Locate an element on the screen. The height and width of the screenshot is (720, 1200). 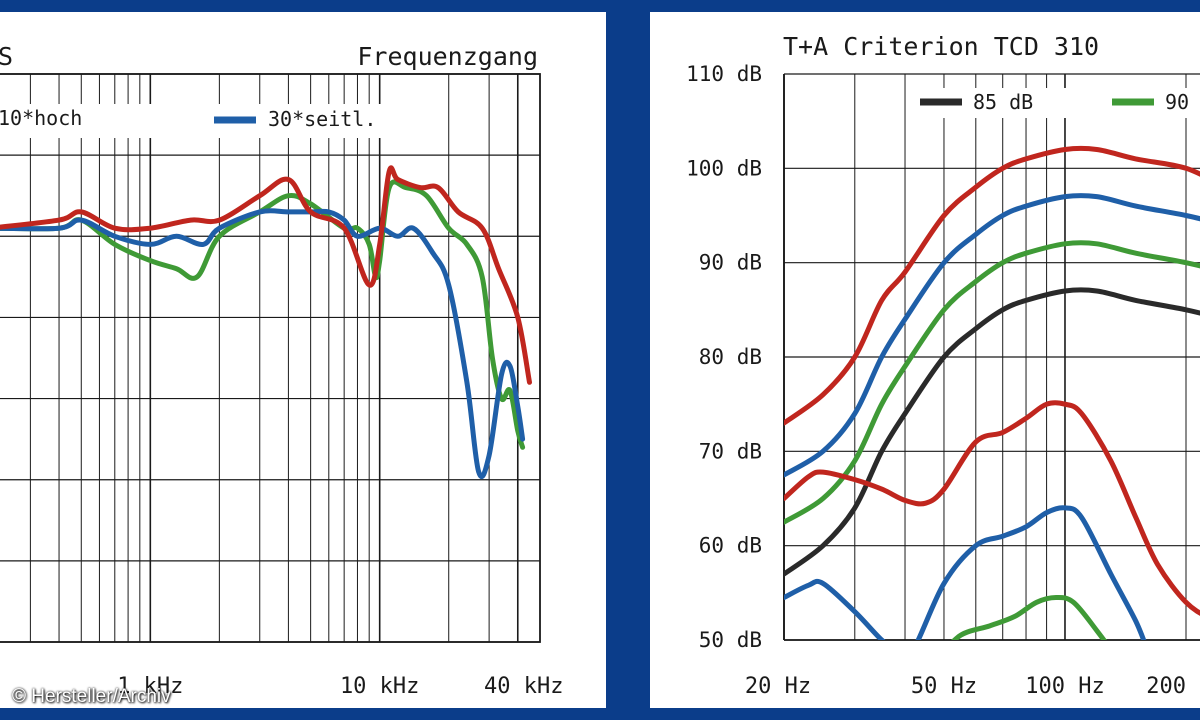
x-tick-label: 10 kHz is located at coordinates (379, 686).